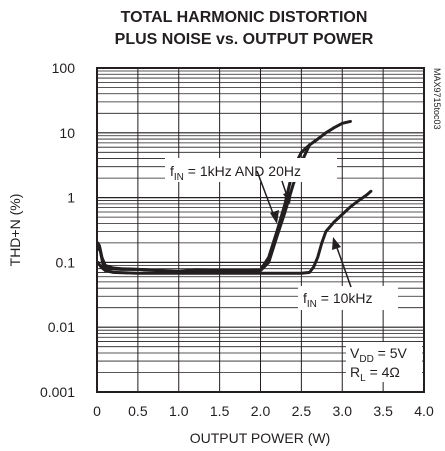  I want to click on y-tick-label: 100, so click(64, 68).